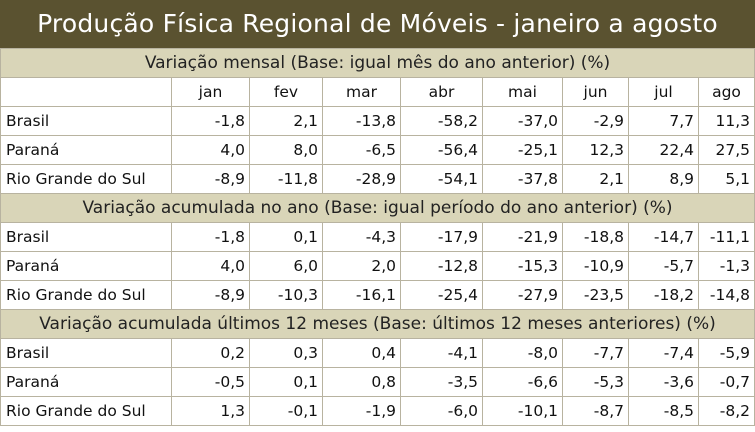 This screenshot has width=755, height=432. Describe the element at coordinates (286, 411) in the screenshot. I see `value-cell: -0,1` at that location.